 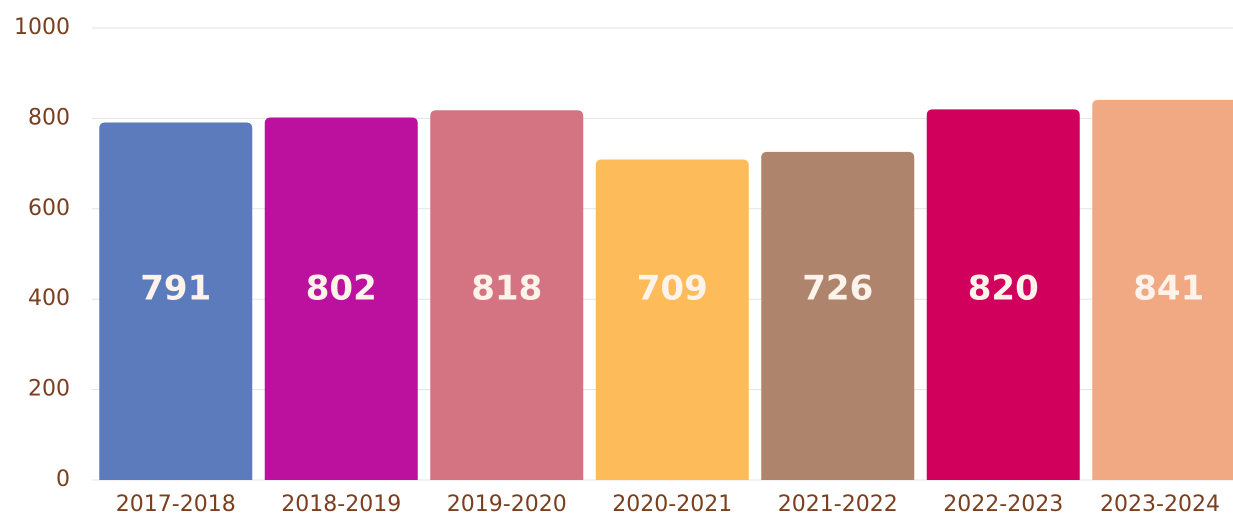 What do you see at coordinates (1160, 504) in the screenshot?
I see `x-tick-label: 2023-2024` at bounding box center [1160, 504].